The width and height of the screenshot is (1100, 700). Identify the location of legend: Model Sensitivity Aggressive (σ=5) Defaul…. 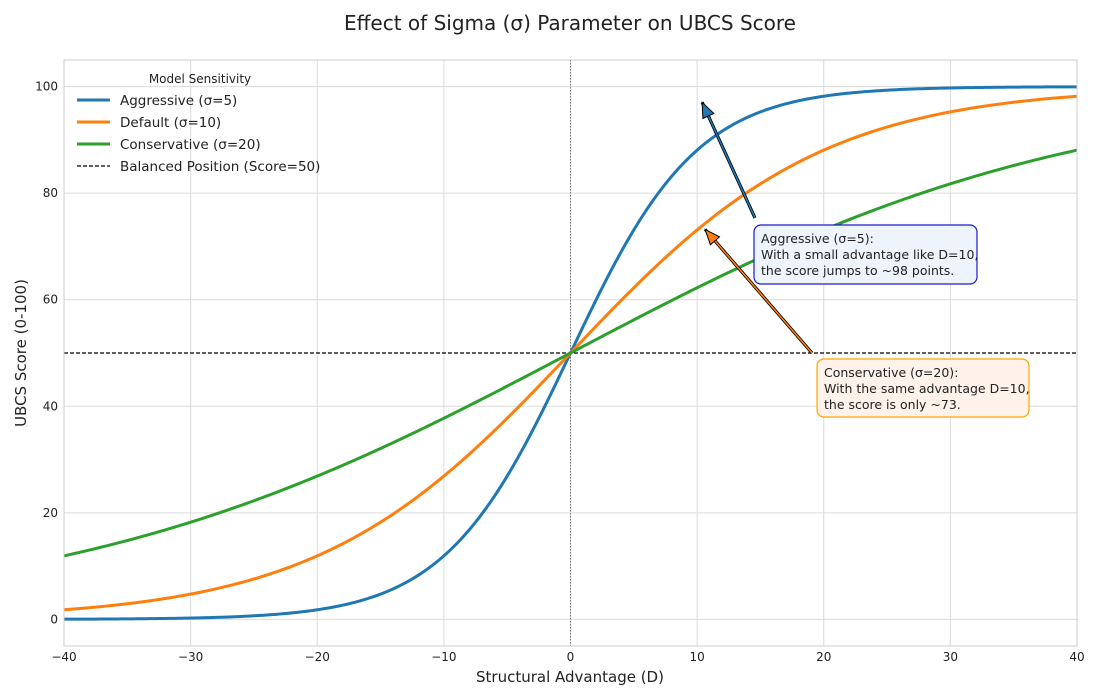
(198, 123).